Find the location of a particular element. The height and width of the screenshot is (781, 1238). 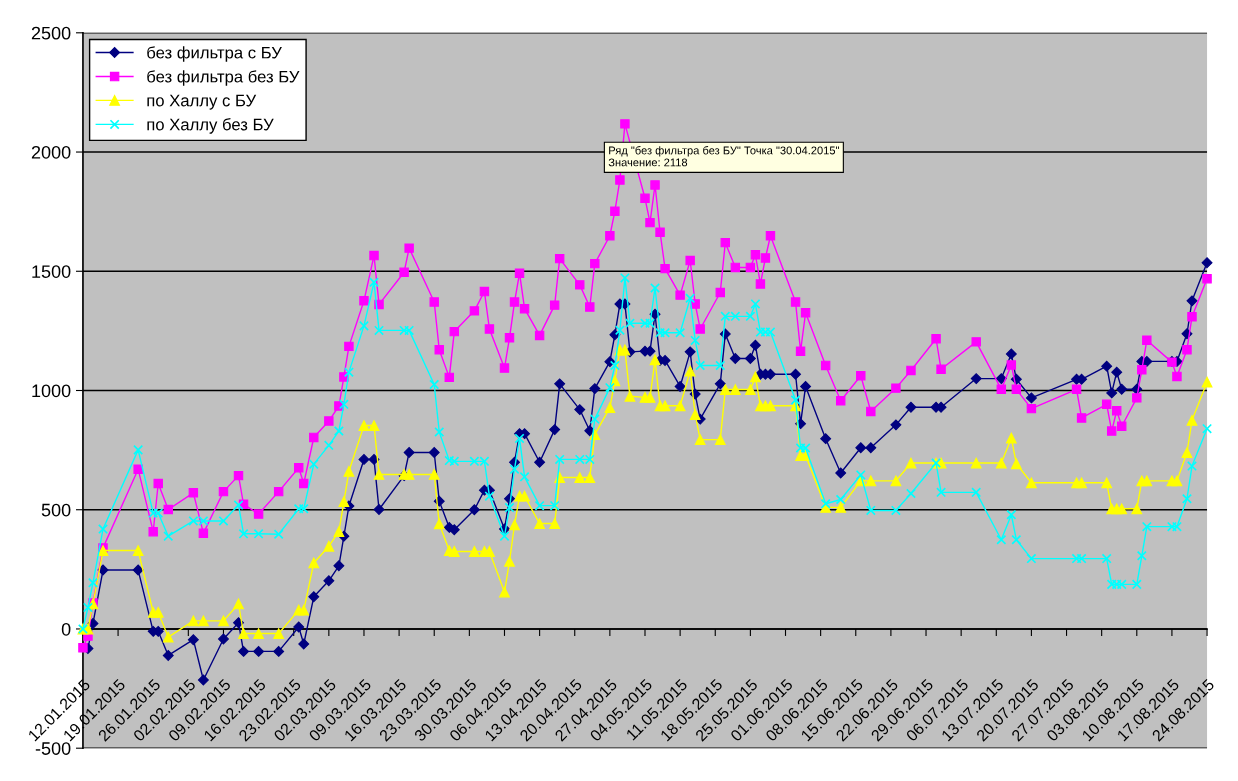

legend-label: без фильтра без БУ is located at coordinates (223, 78).